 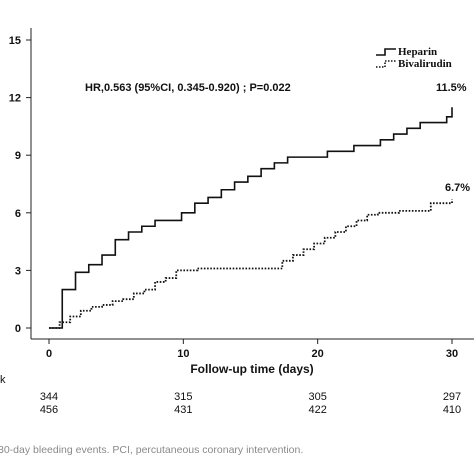 I want to click on hazard-ratio-annotation: HR,0.563 (95%CI, 0.345-0.920) ; P=0.022, so click(x=188, y=88).